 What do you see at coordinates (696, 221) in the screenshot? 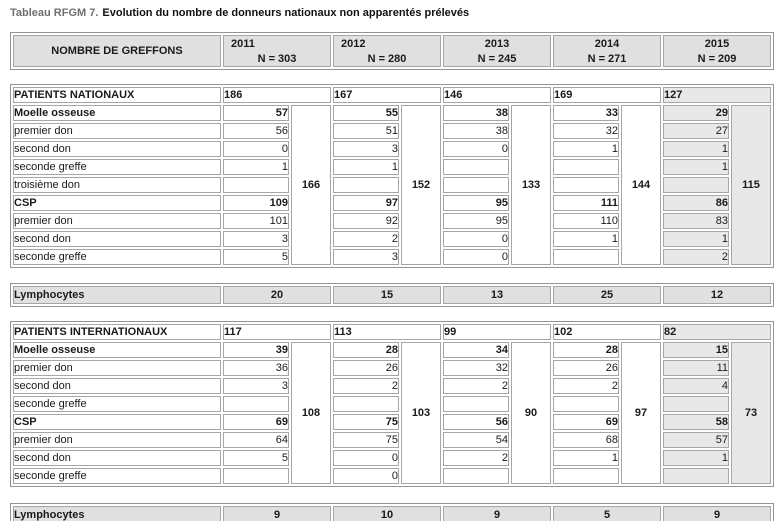
I see `value-cell: 83` at bounding box center [696, 221].